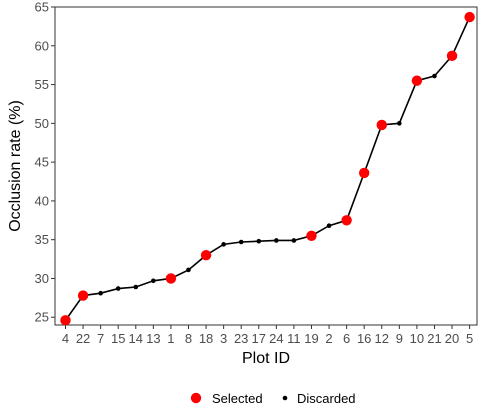 Image resolution: width=495 pixels, height=408 pixels. Describe the element at coordinates (237, 398) in the screenshot. I see `legend-label-selected: Selected` at that location.